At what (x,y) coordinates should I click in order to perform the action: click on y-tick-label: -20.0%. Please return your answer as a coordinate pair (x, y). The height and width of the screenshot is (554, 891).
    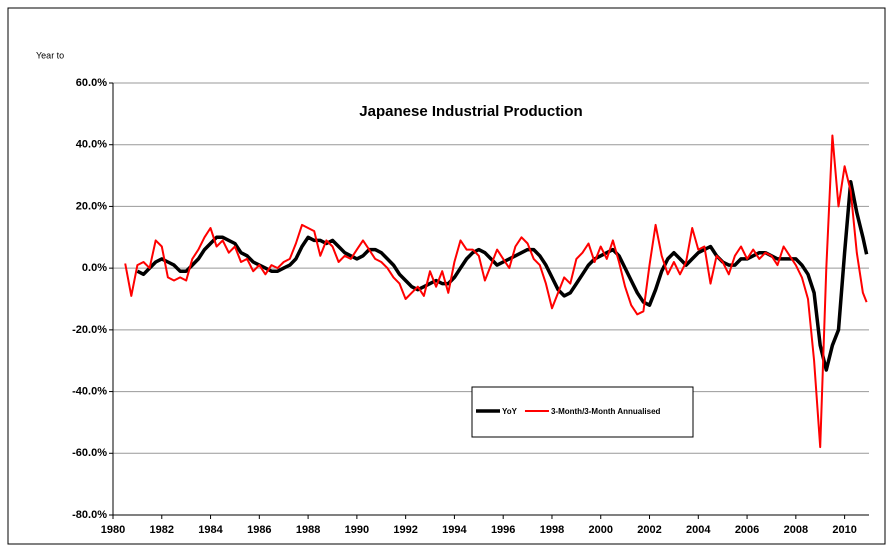
    Looking at the image, I should click on (89, 330).